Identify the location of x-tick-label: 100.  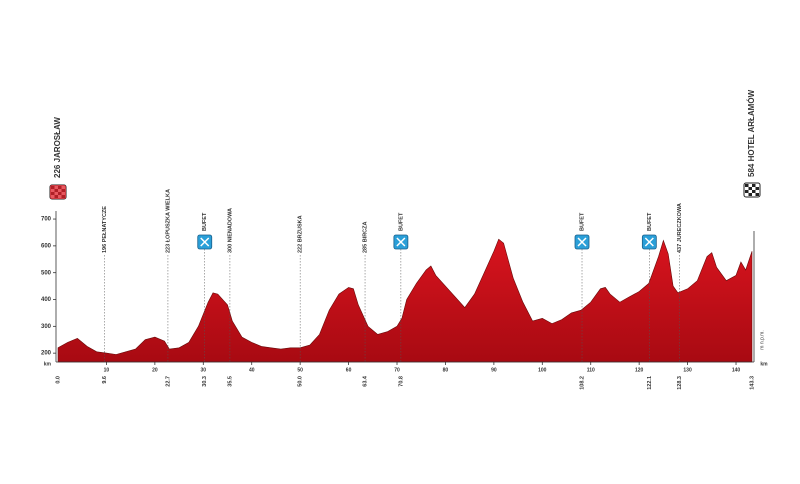
(542, 370).